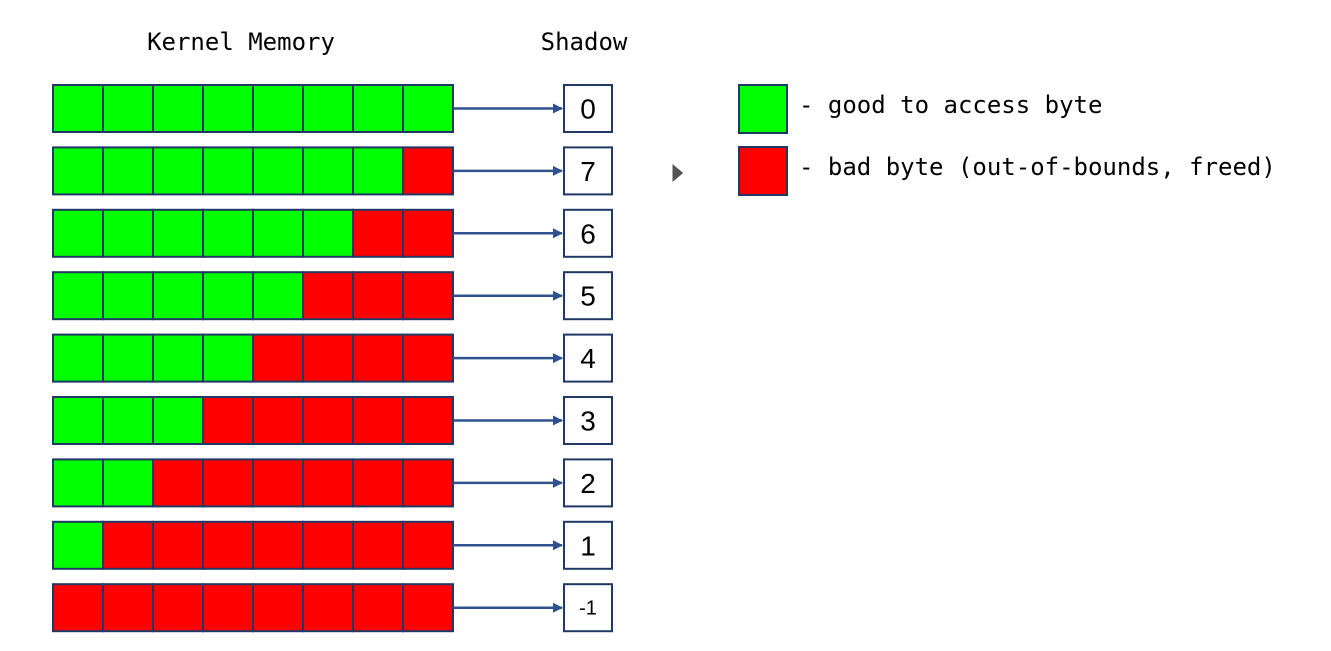  What do you see at coordinates (241, 42) in the screenshot?
I see `kernel-memory-header: Kernel Memory` at bounding box center [241, 42].